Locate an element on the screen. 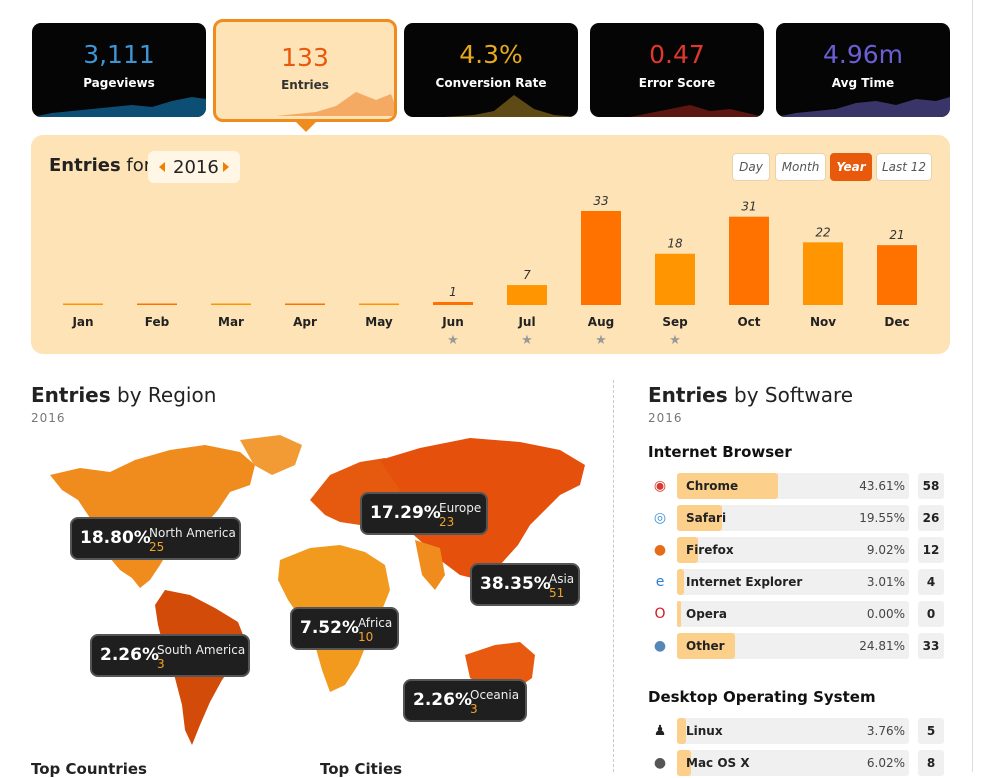 This screenshot has height=778, width=983. year-selector: 2016 is located at coordinates (194, 167).